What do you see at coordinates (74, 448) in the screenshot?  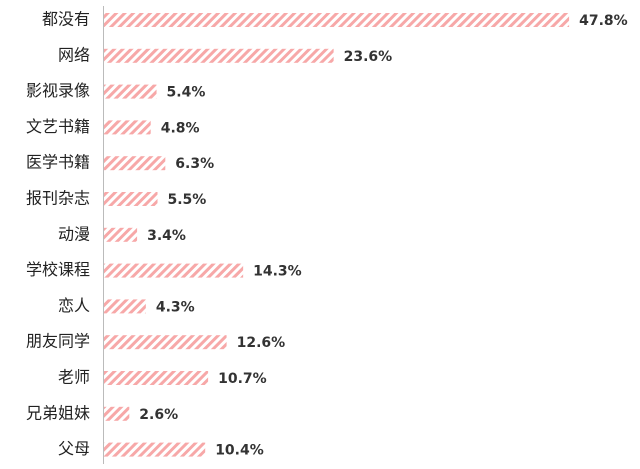 I see `category-label: 父母` at bounding box center [74, 448].